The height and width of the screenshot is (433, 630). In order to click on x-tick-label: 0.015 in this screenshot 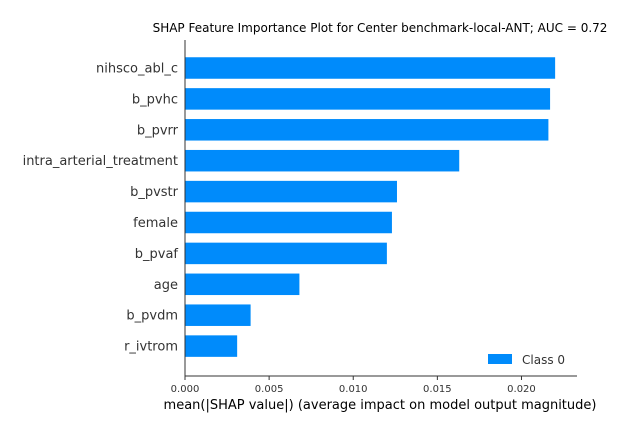, I will do `click(437, 389)`.